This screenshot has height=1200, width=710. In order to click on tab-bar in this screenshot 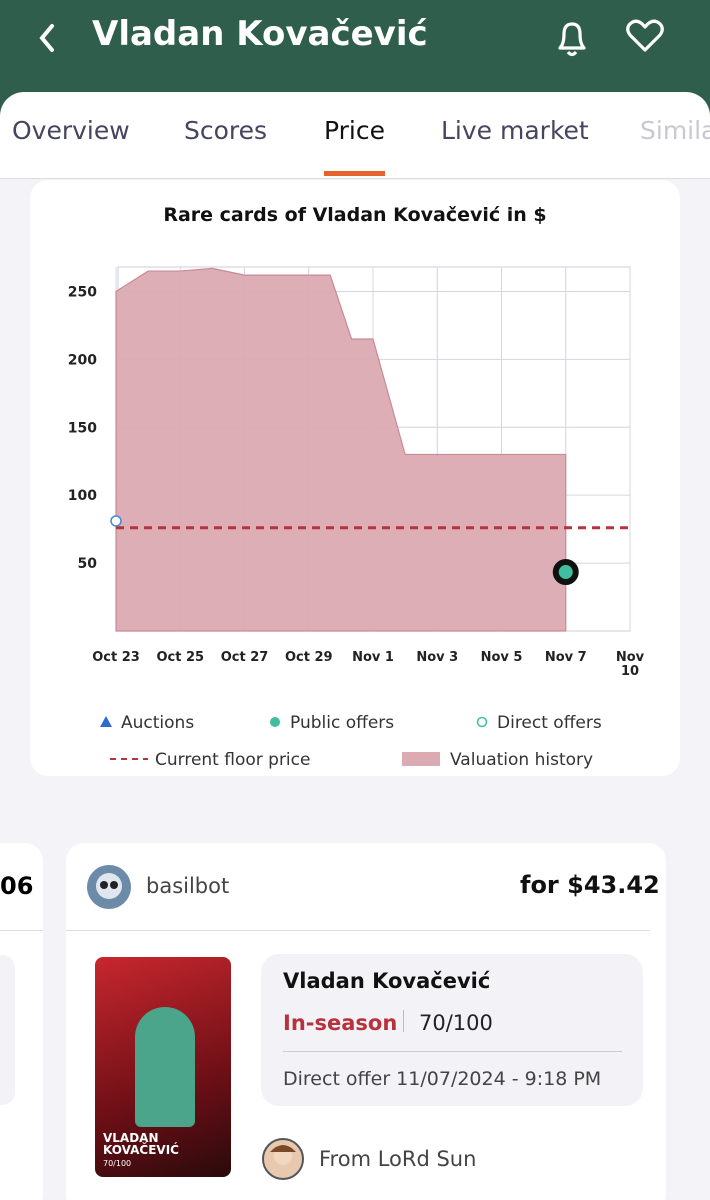, I will do `click(355, 135)`.